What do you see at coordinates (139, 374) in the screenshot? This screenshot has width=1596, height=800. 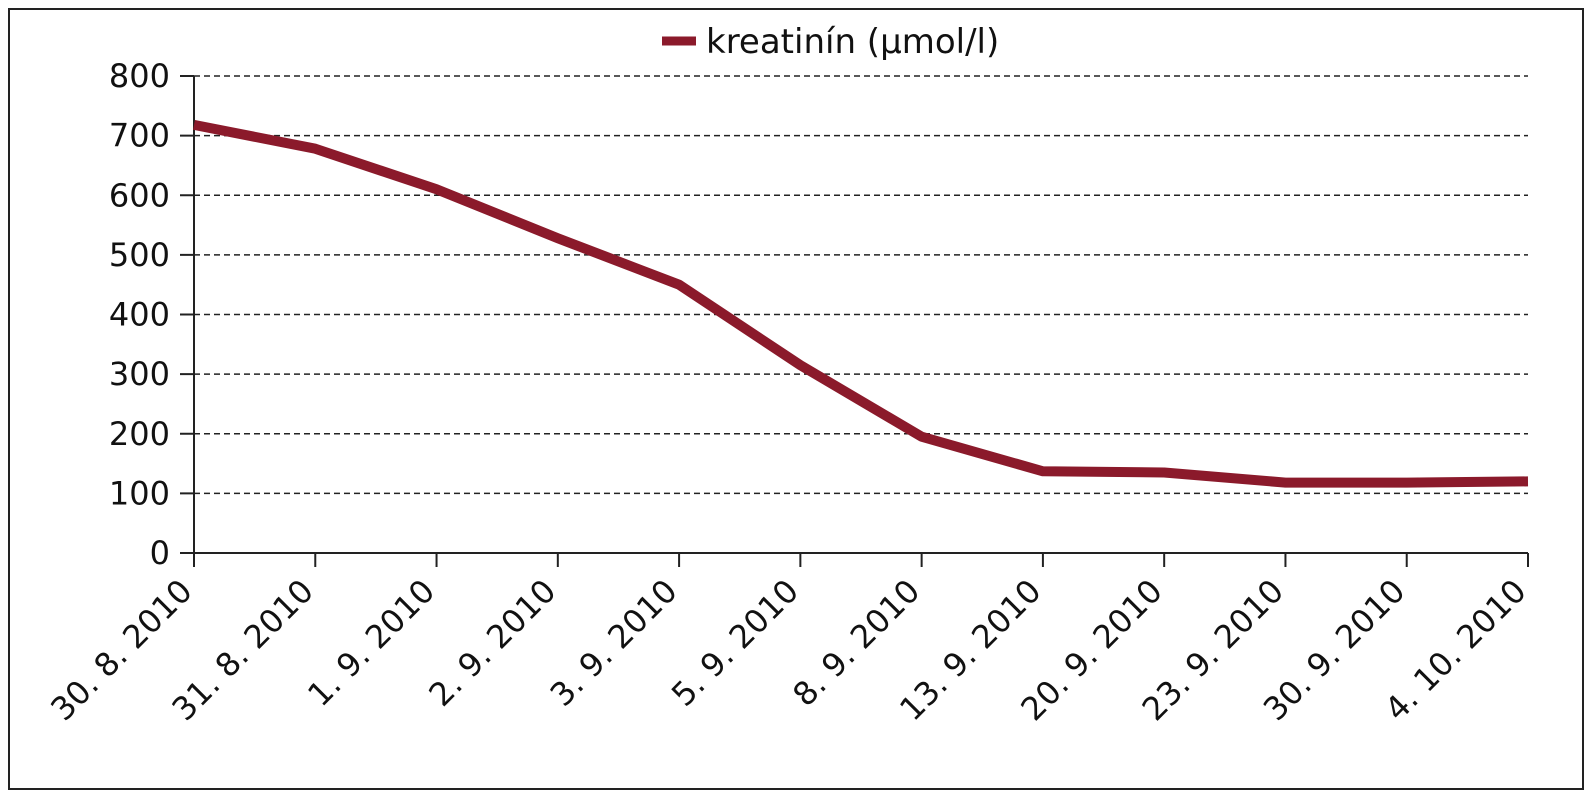 I see `y-tick-label: 300` at bounding box center [139, 374].